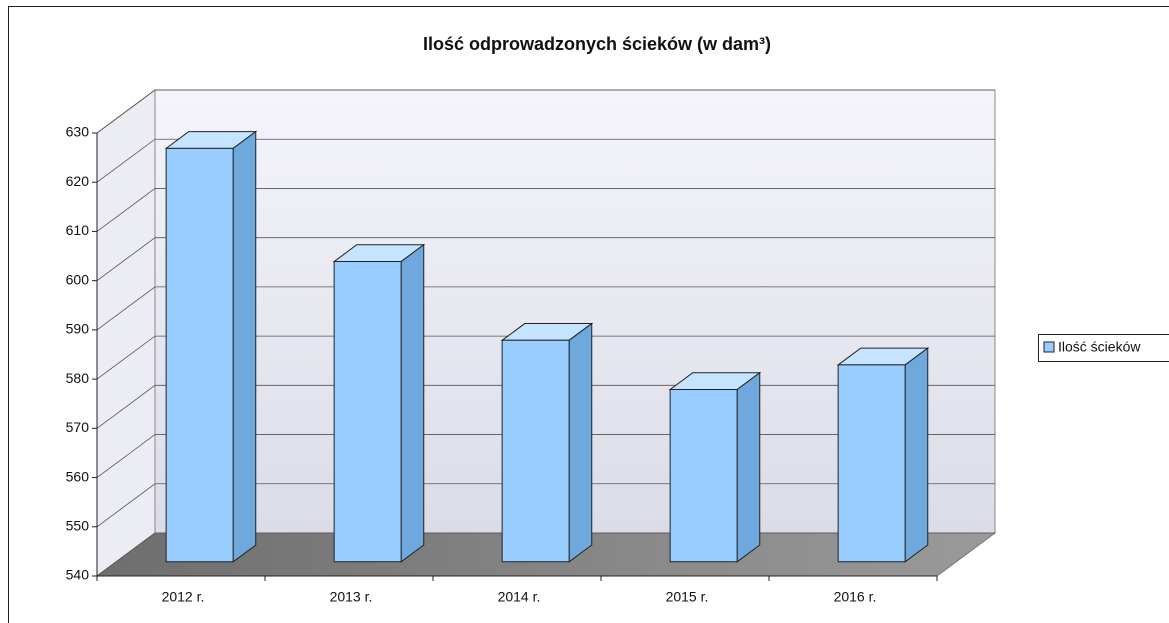 The width and height of the screenshot is (1169, 623). I want to click on legend-swatch, so click(1049, 347).